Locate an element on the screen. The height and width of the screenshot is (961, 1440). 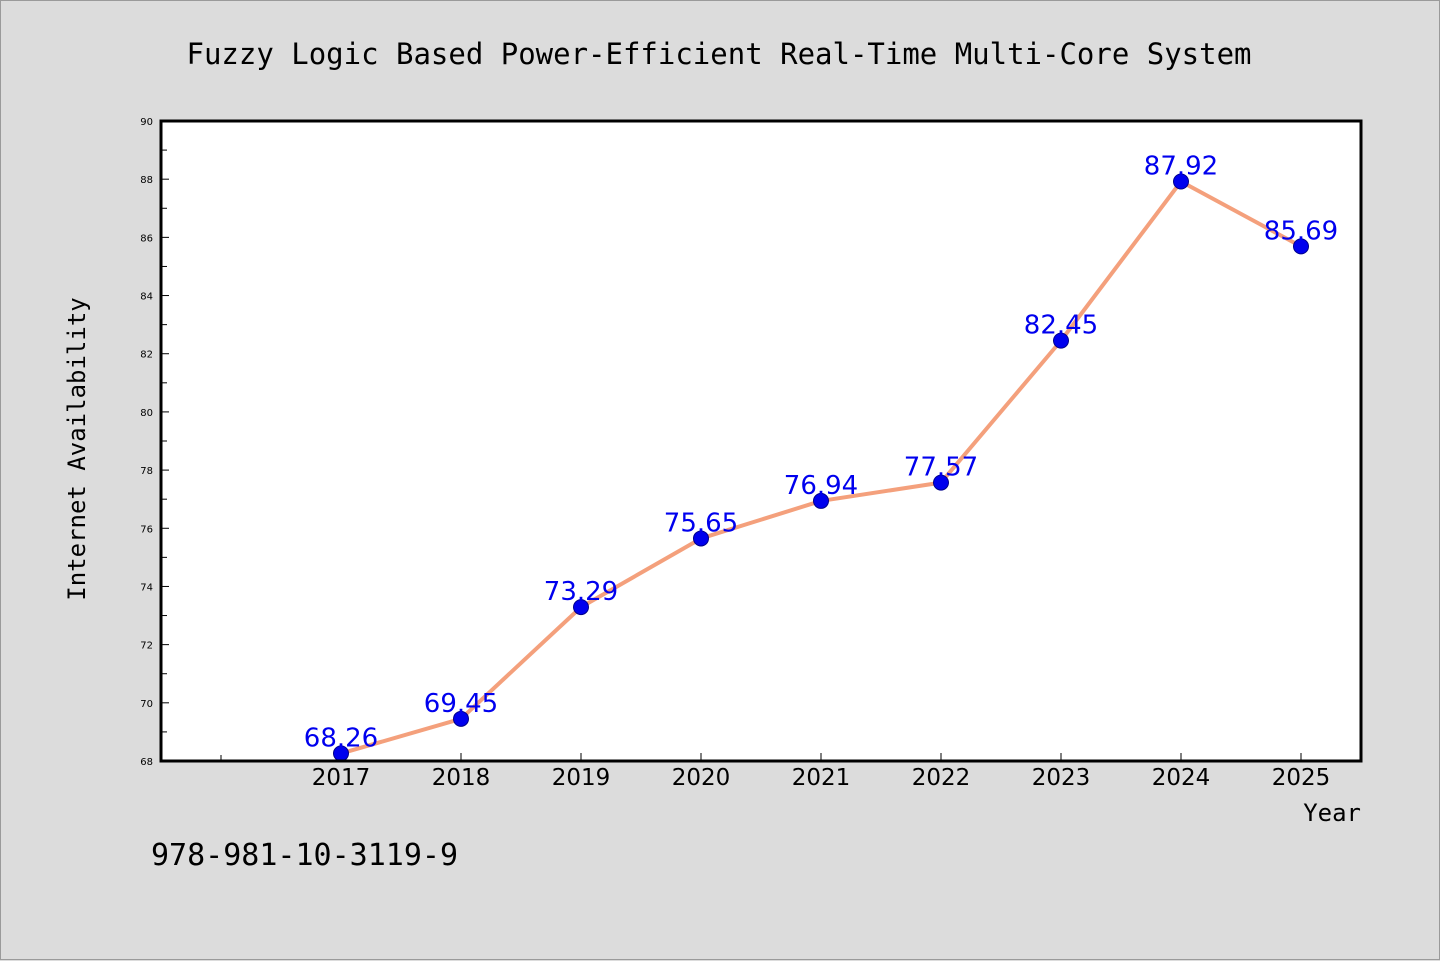
y-tick-label: 82 is located at coordinates (146, 355).